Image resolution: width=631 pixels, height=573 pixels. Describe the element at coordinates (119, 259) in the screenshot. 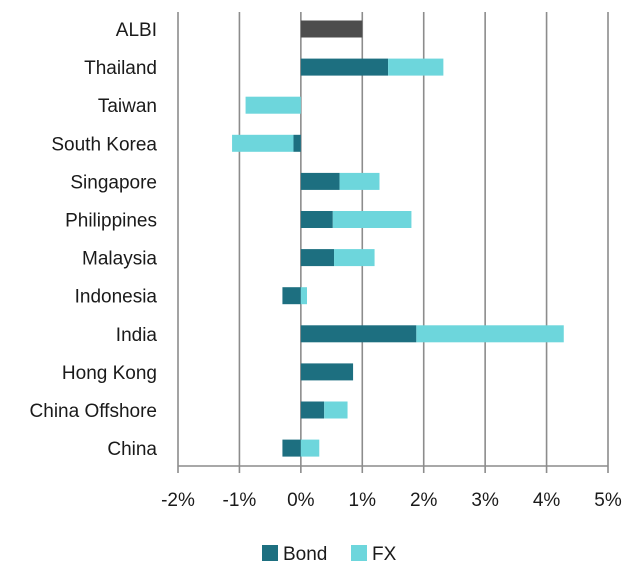

I see `category-label-malaysia: Malaysia` at that location.